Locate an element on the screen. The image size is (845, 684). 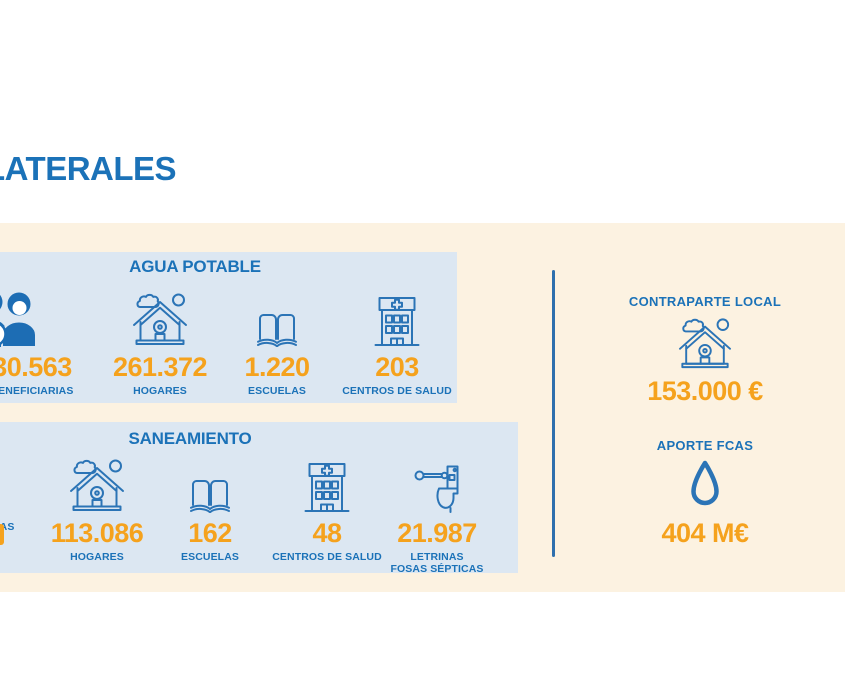
stat-label-line2: FOSAS SÉPTICAS is located at coordinates (437, 568).